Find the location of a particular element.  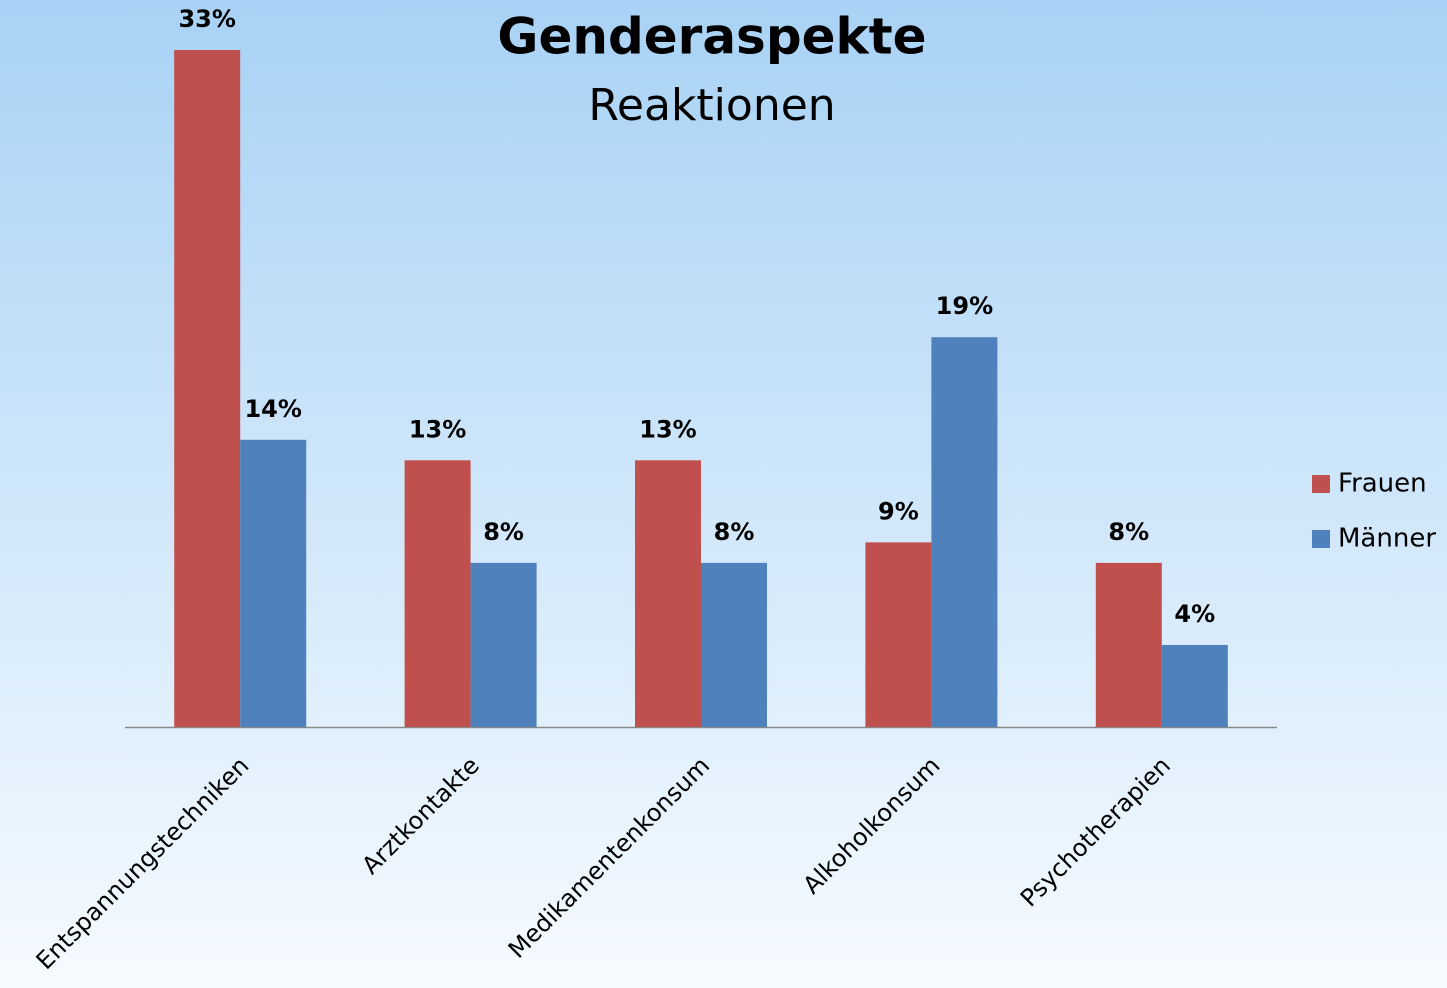

data-label: 14% is located at coordinates (272, 409).